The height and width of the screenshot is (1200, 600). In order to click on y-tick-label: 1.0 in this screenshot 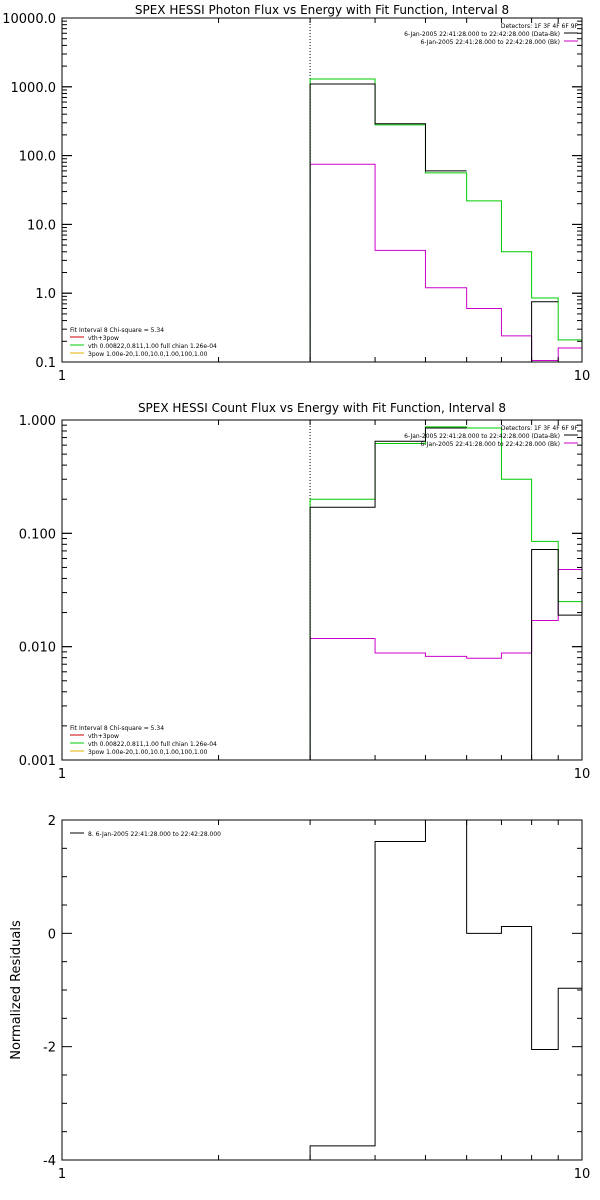, I will do `click(45, 294)`.